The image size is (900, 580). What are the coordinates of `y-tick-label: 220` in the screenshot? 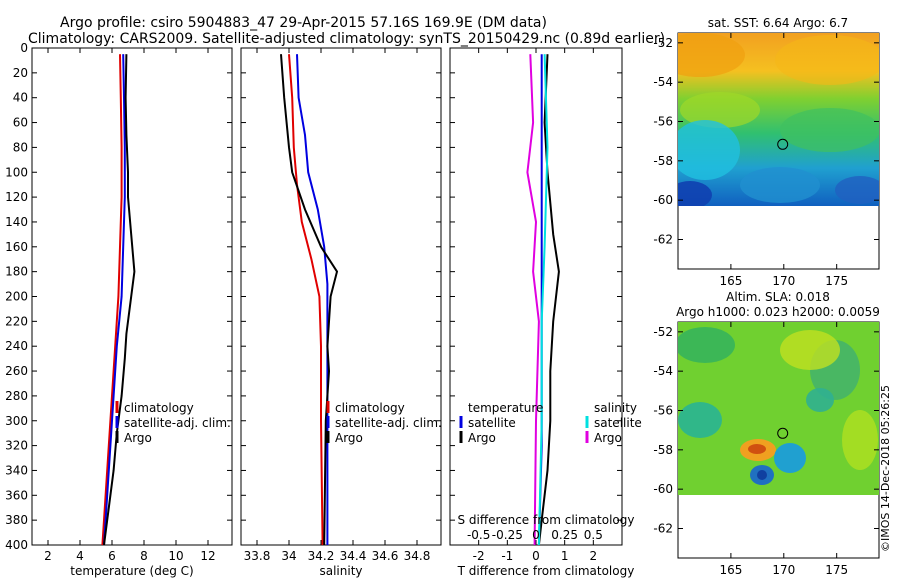 It's located at (16, 321).